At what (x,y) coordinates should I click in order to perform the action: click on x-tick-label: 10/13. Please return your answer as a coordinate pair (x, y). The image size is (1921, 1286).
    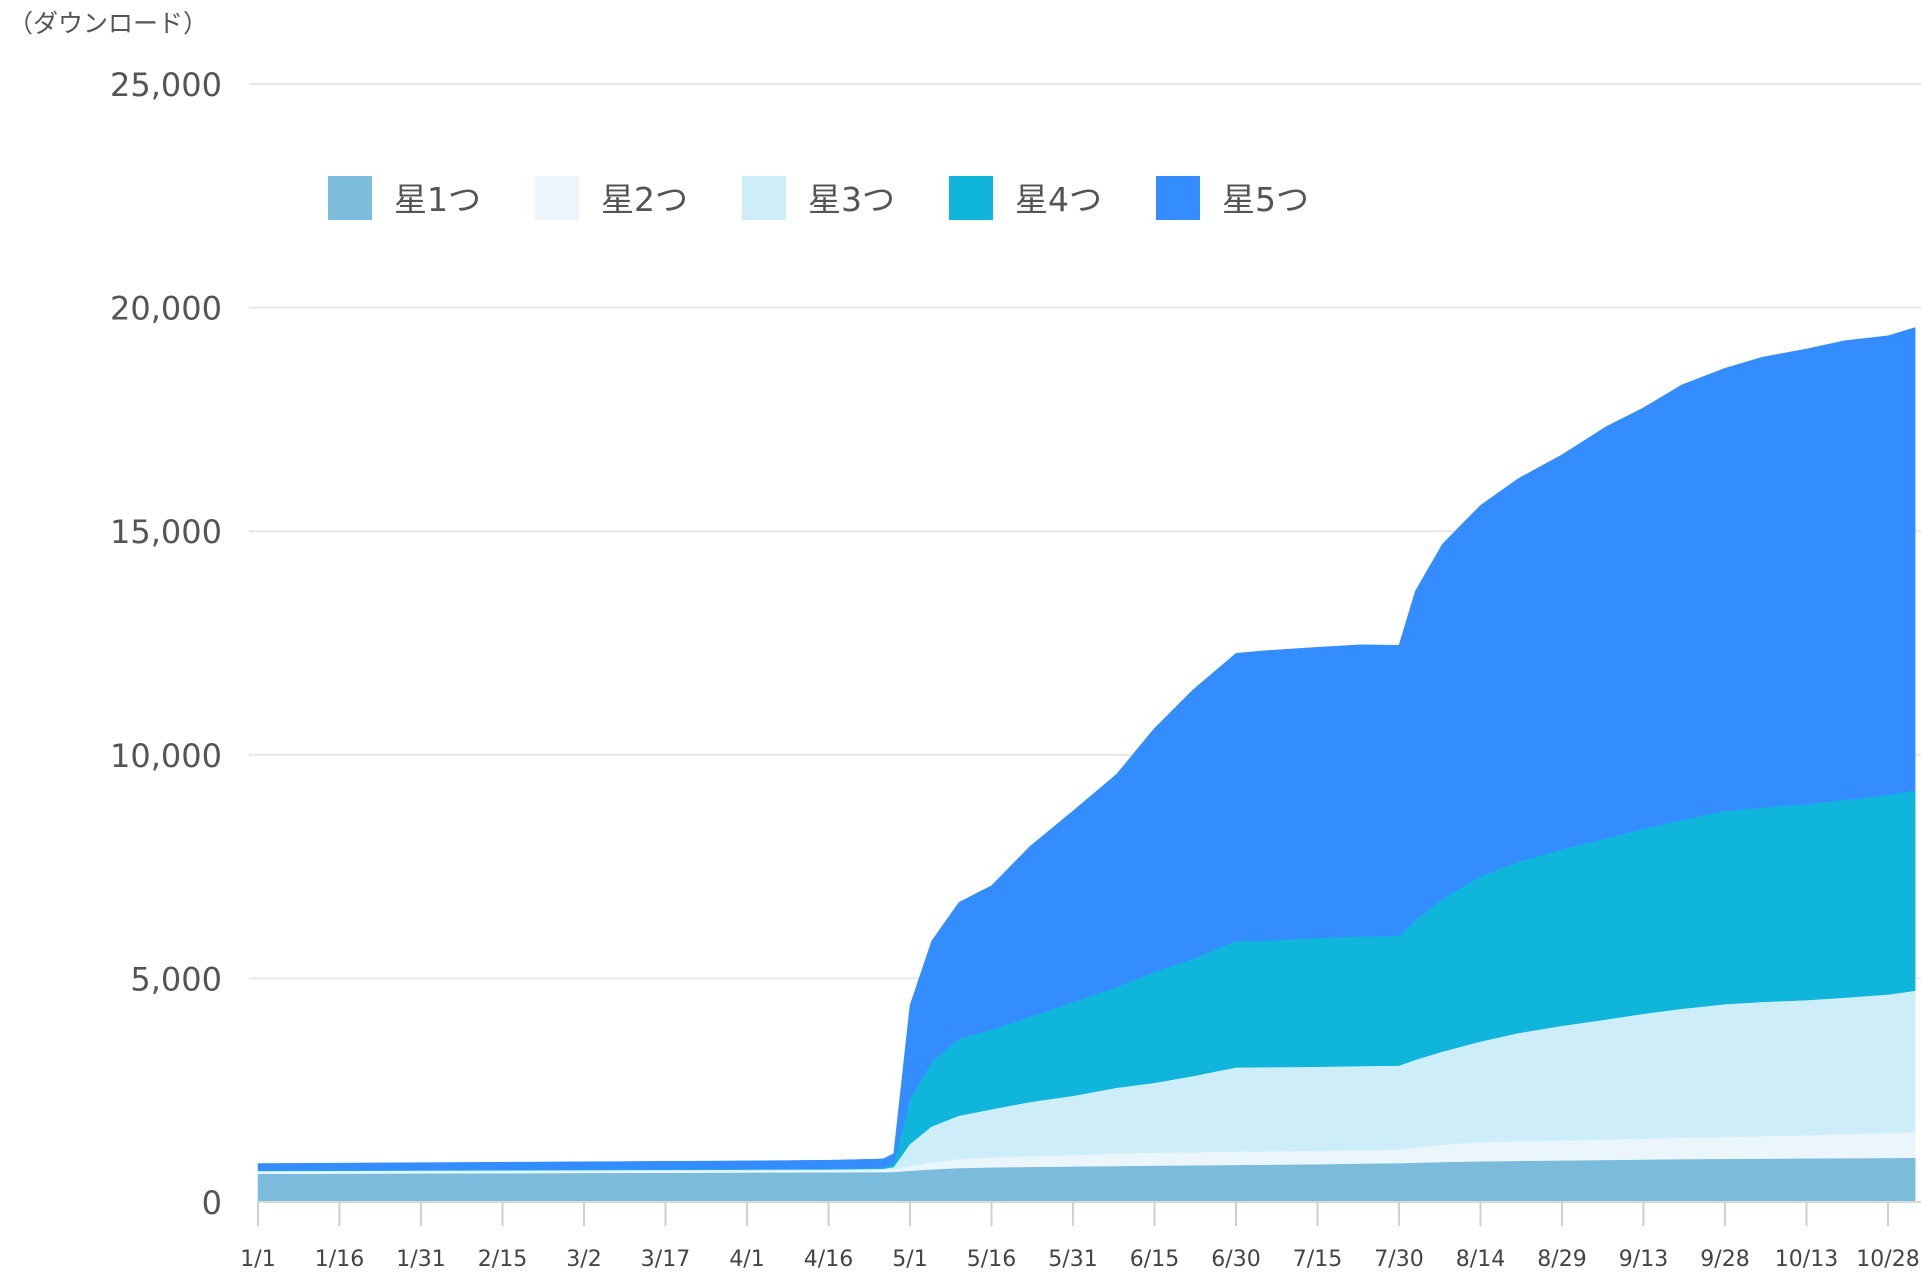
    Looking at the image, I should click on (1806, 1259).